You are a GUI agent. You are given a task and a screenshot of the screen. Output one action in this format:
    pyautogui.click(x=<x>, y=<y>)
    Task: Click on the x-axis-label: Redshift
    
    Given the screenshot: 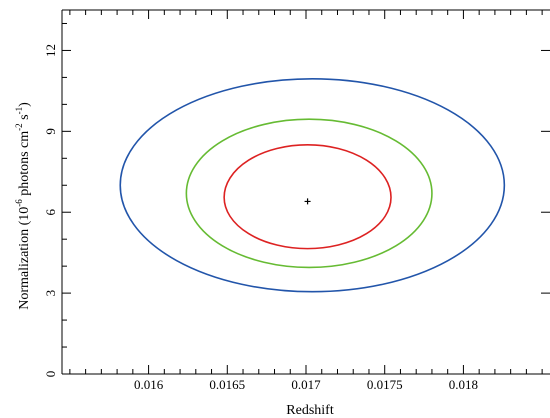 What is the action you would take?
    pyautogui.click(x=310, y=410)
    